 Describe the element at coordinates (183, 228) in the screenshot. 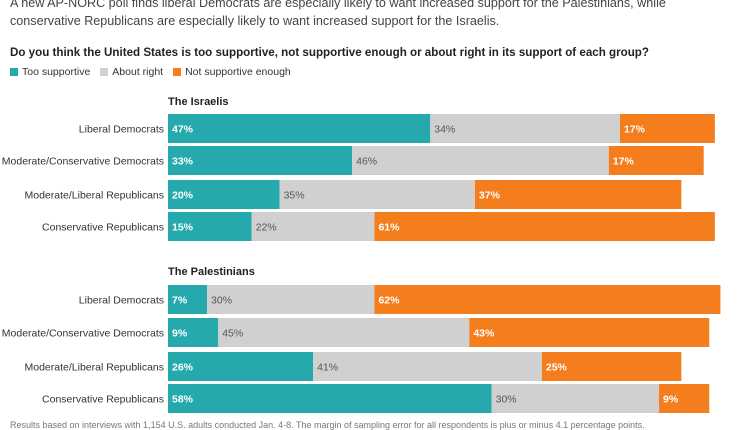

I see `data-label: 15%` at that location.